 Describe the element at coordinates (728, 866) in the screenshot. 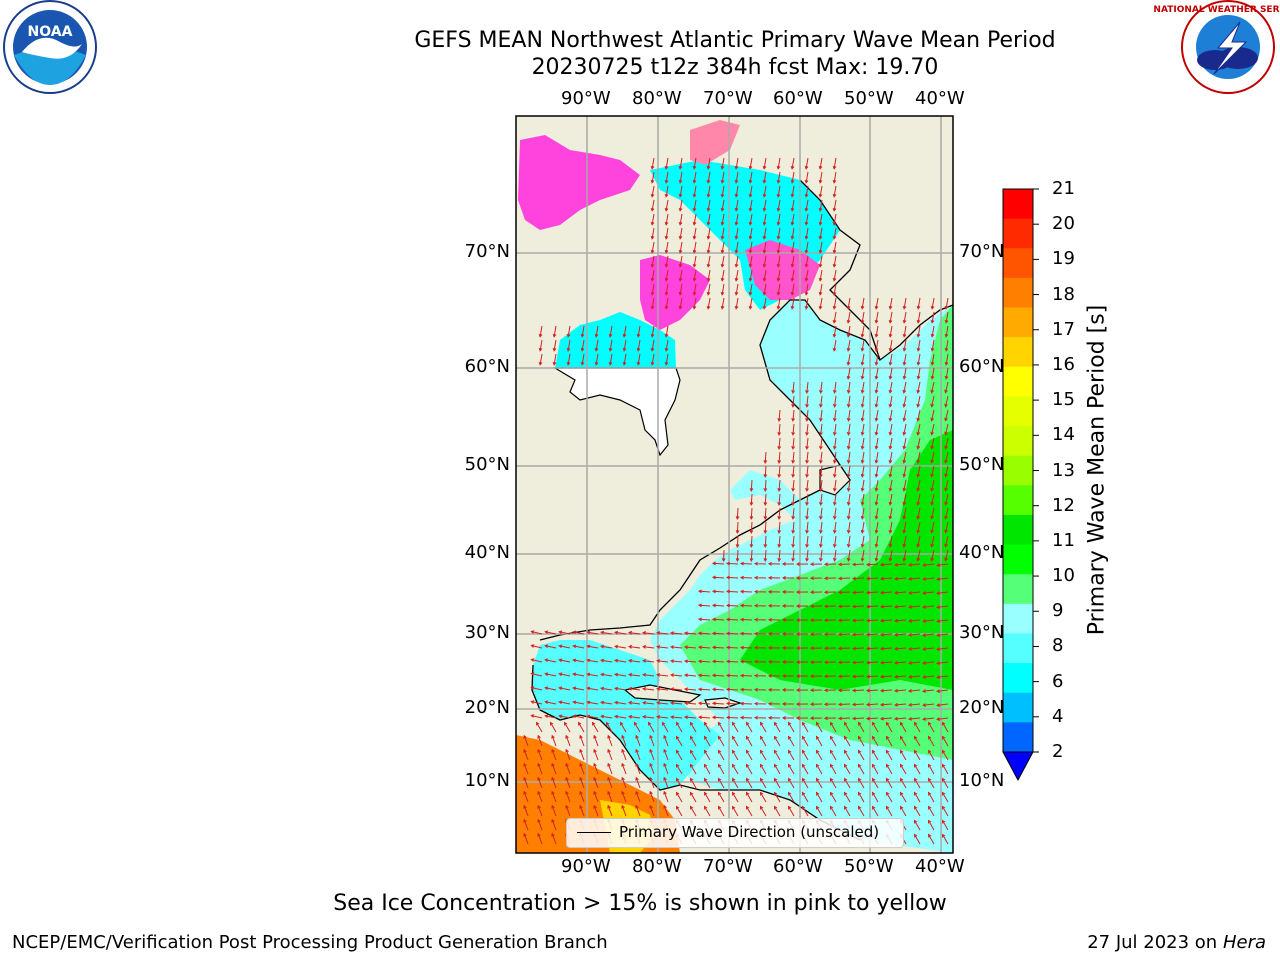

I see `lon-label-bottom-70w: 70°W` at that location.